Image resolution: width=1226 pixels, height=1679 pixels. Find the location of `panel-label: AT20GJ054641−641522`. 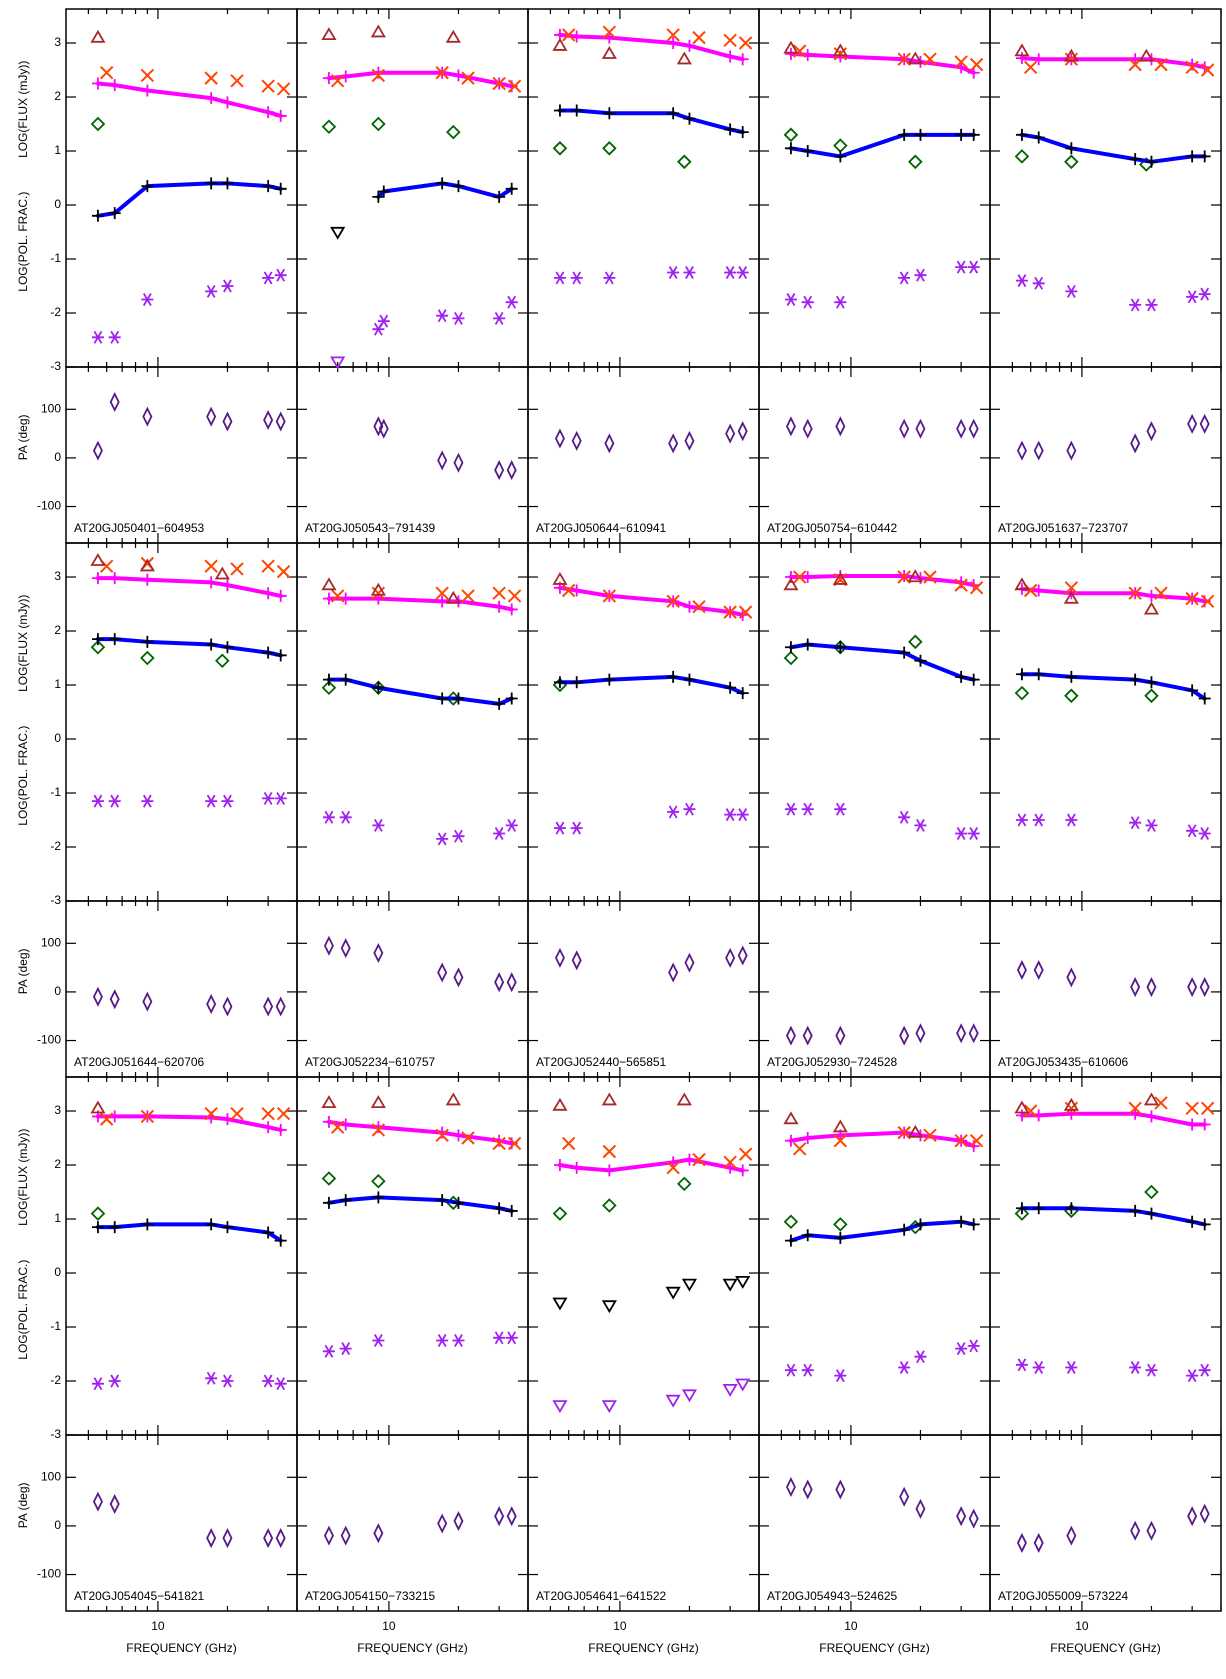

panel-label: AT20GJ054641−641522 is located at coordinates (601, 1596).